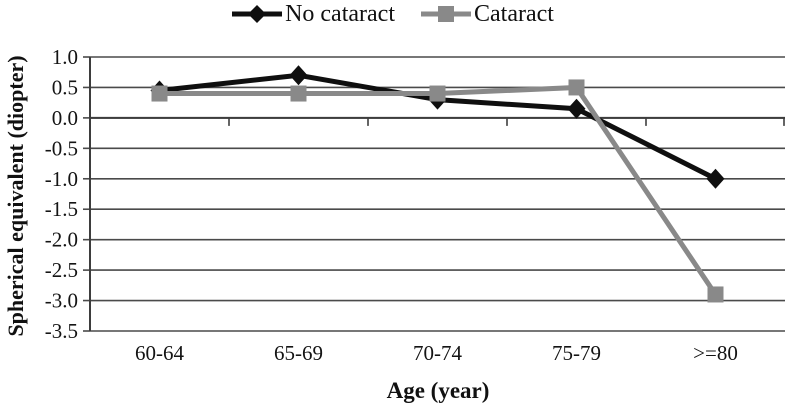 The width and height of the screenshot is (786, 410). Describe the element at coordinates (61, 331) in the screenshot. I see `y-tick-label: -3.5` at that location.